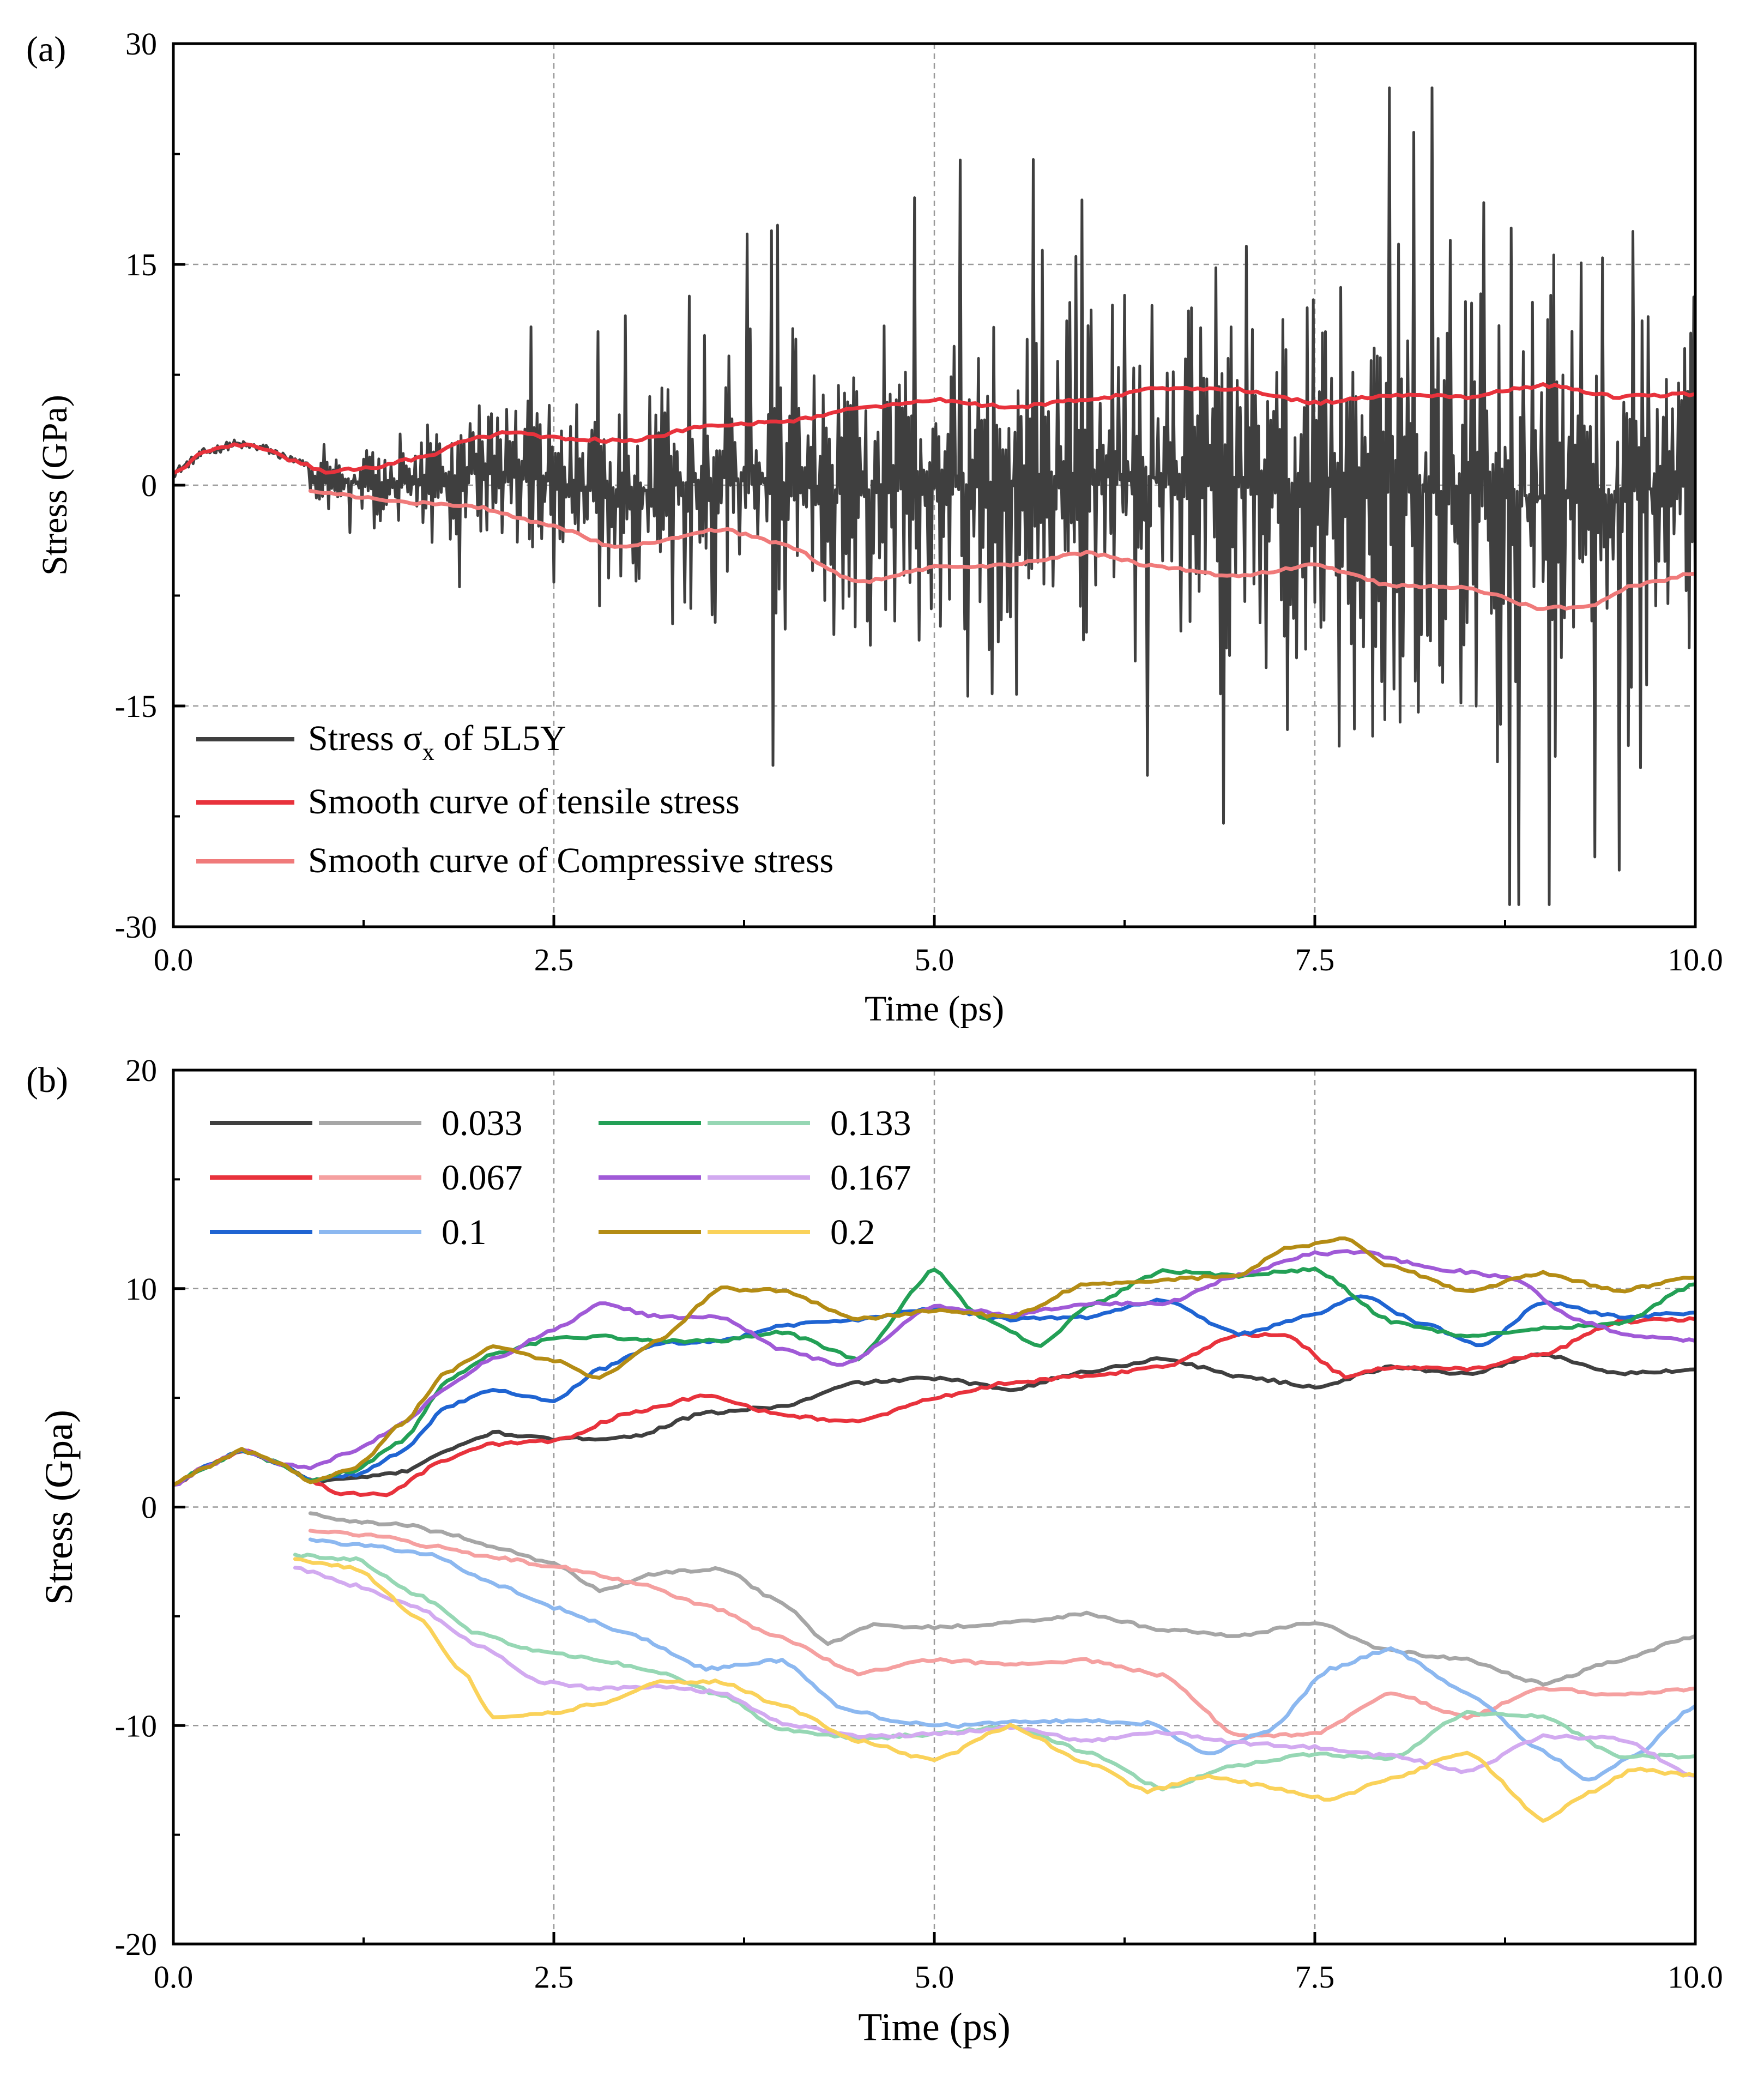  What do you see at coordinates (870, 1123) in the screenshot?
I see `legend-label: 0.133` at bounding box center [870, 1123].